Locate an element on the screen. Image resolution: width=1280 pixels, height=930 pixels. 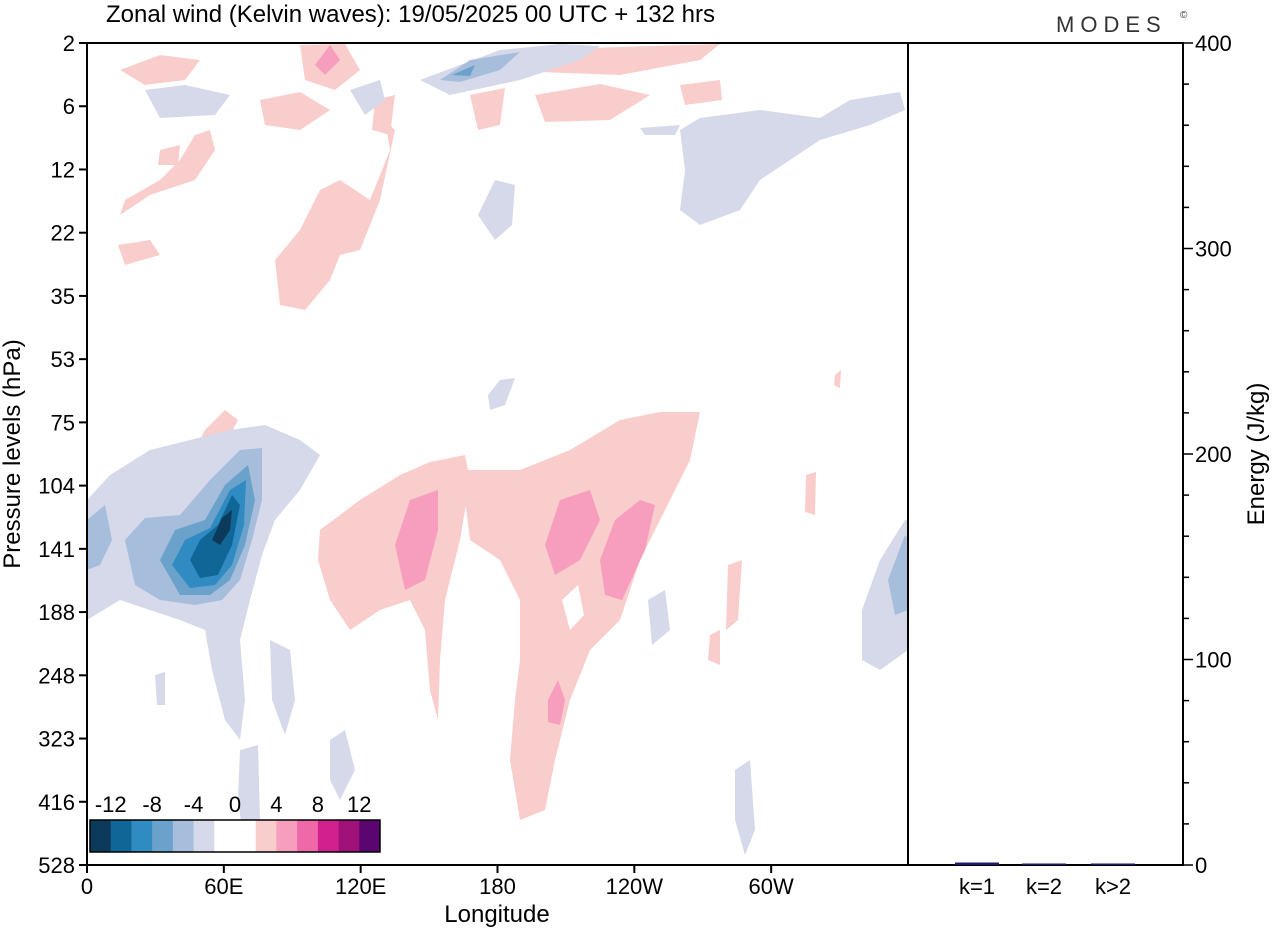
pressure-axis: 2 6 12 22 35 53 75 104 141 188 248 323 416 528 is located at coordinates (62, 454).